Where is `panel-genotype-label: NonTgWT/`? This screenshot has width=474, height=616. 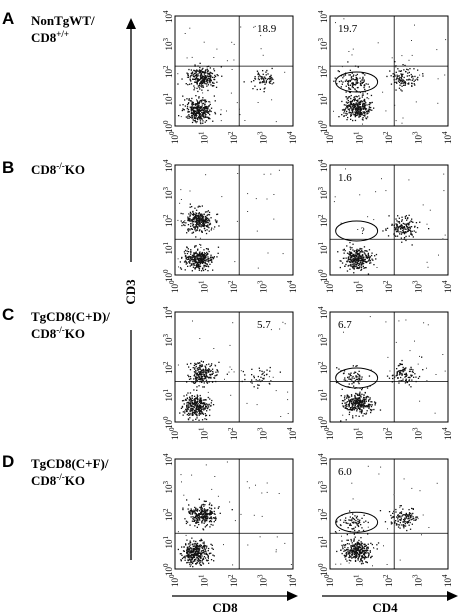 panel-genotype-label: NonTgWT/ is located at coordinates (63, 20).